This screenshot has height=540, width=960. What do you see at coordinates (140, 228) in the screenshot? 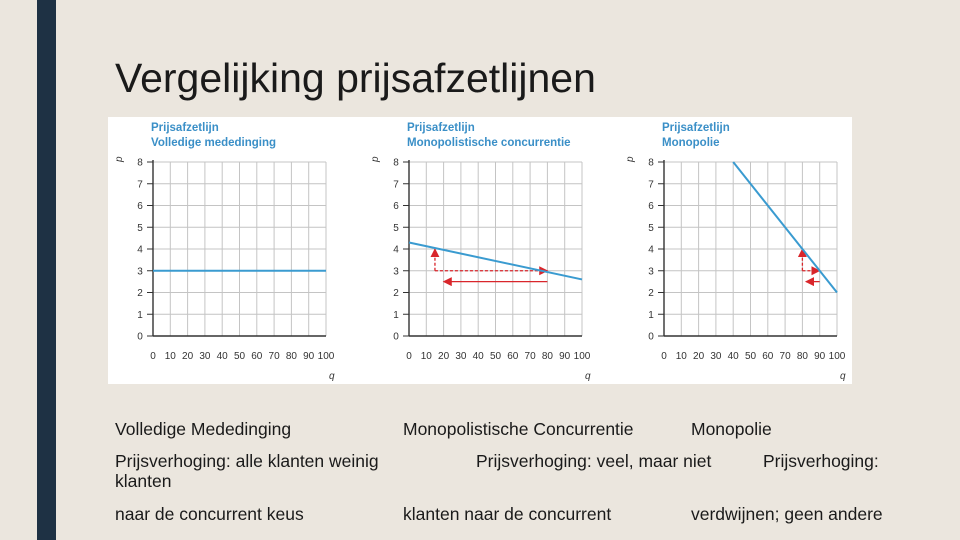
I see `chart1-ytick-label: 5` at bounding box center [140, 228].